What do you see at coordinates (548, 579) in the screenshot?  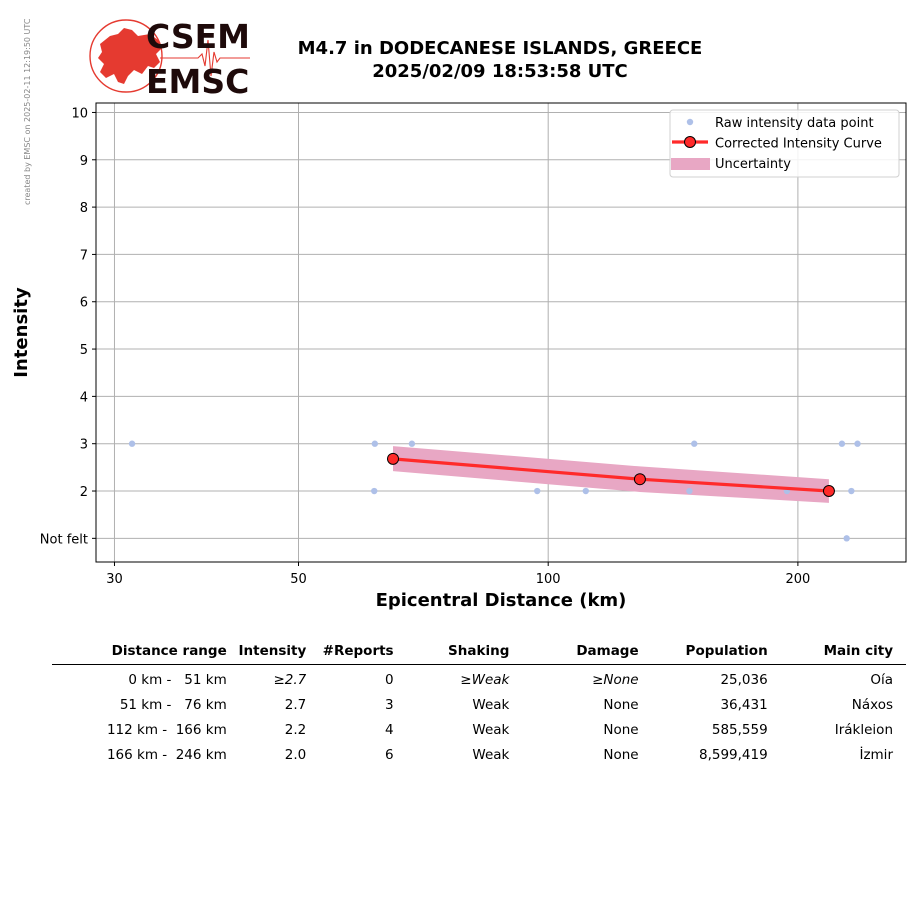 I see `x-tick-label: 100` at bounding box center [548, 579].